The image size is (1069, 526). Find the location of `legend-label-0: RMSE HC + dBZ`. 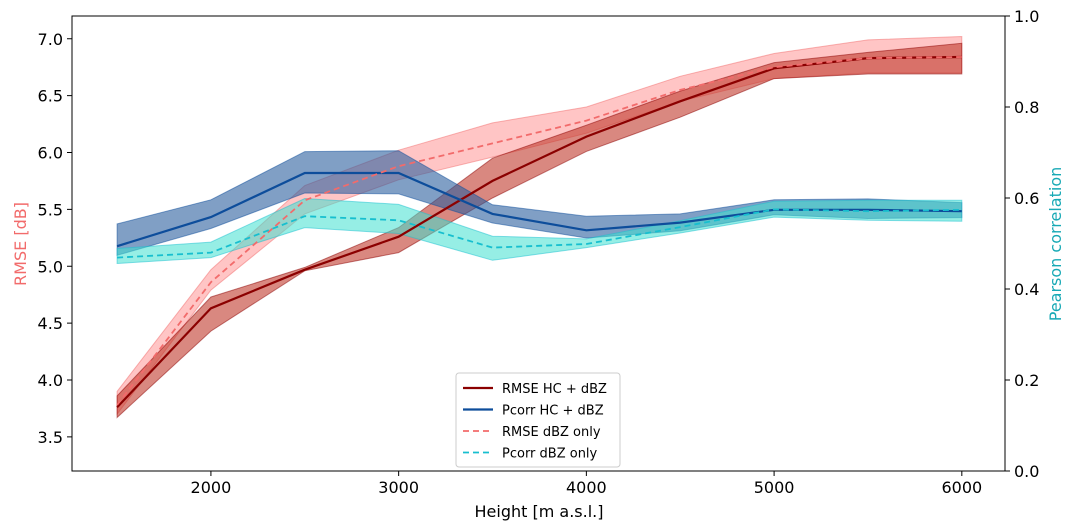

legend-label-0: RMSE HC + dBZ is located at coordinates (554, 389).